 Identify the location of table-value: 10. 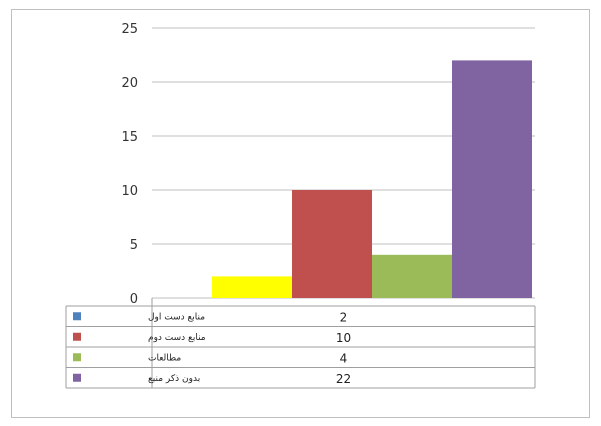
(343, 338).